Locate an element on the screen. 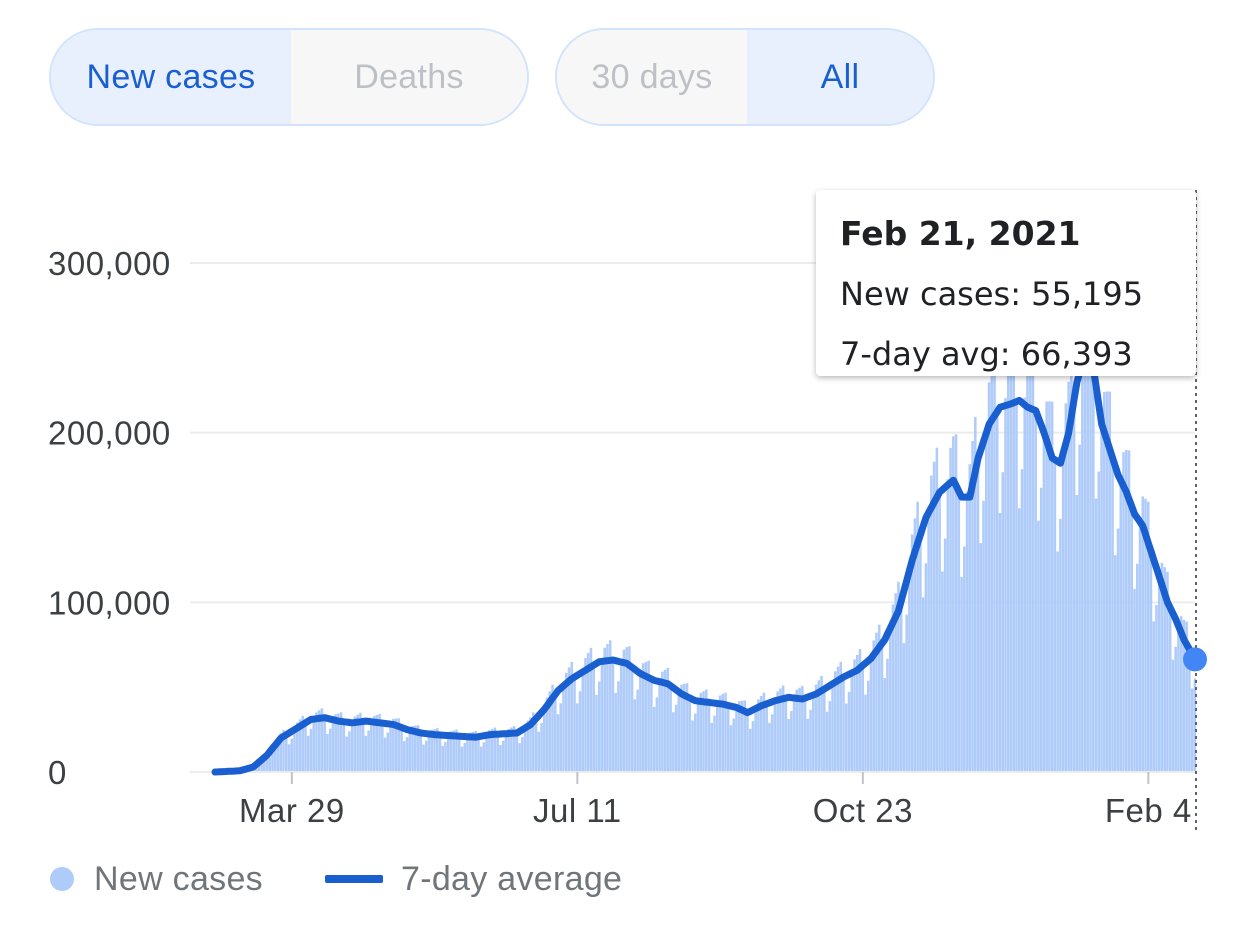 The image size is (1242, 928). 30-days-tab: 30 days is located at coordinates (652, 77).